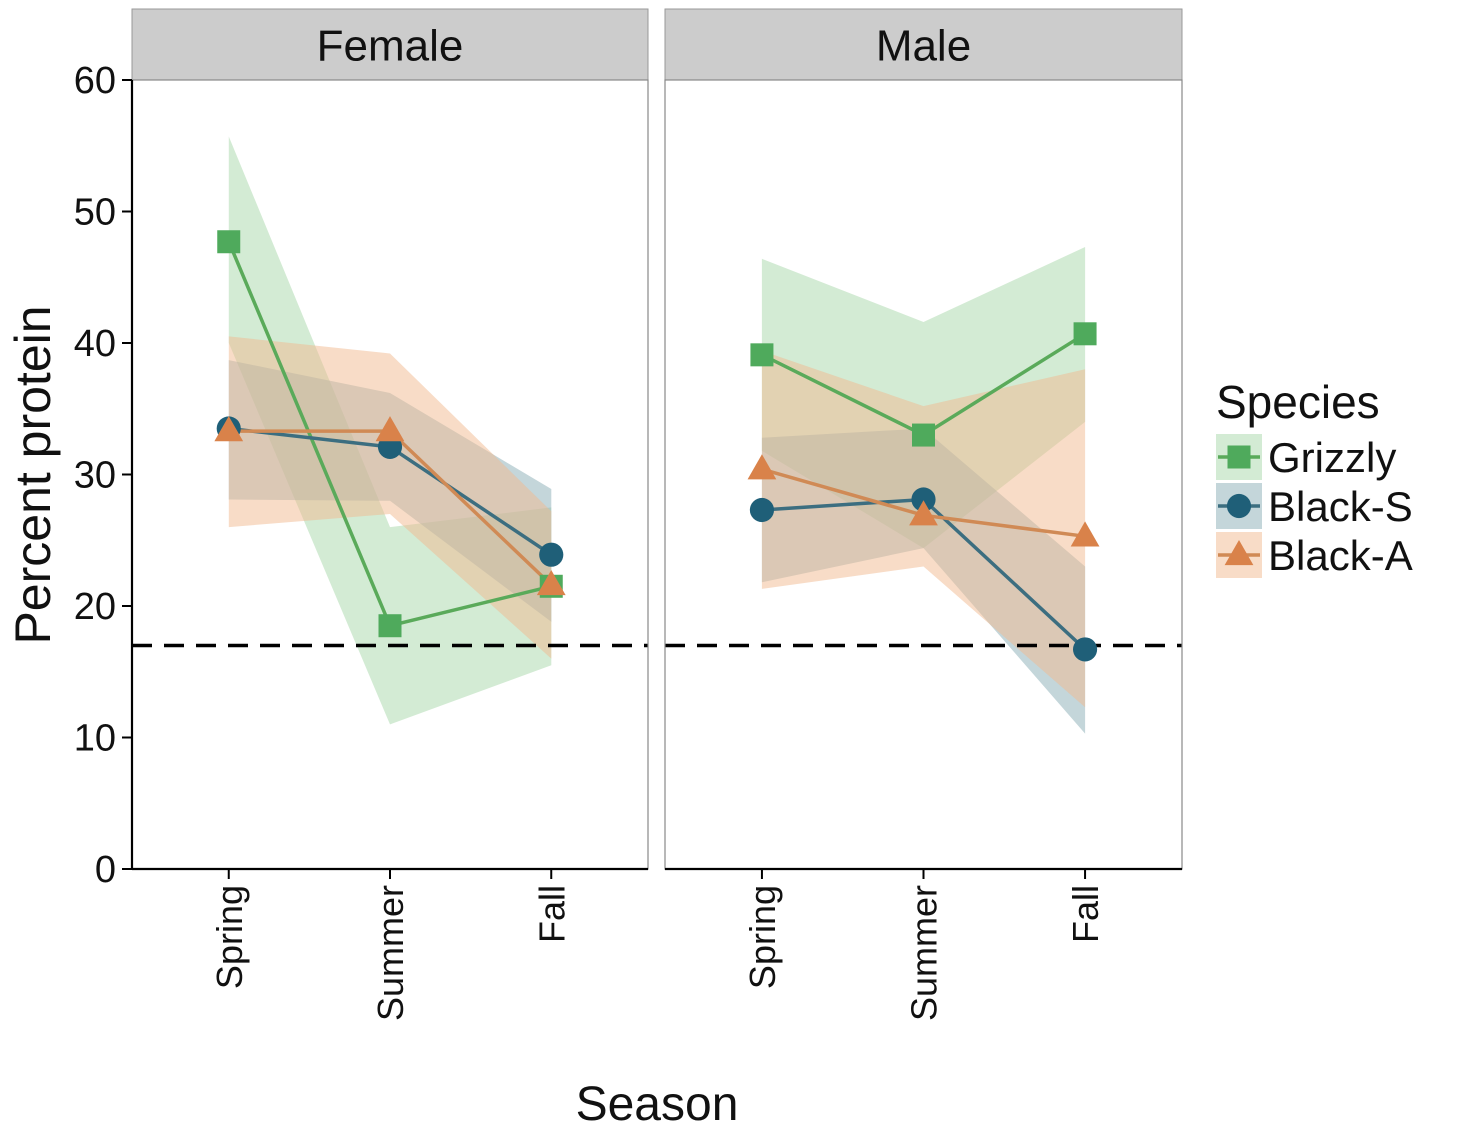 This screenshot has height=1128, width=1465. I want to click on point-black-s-male-summer, so click(923, 499).